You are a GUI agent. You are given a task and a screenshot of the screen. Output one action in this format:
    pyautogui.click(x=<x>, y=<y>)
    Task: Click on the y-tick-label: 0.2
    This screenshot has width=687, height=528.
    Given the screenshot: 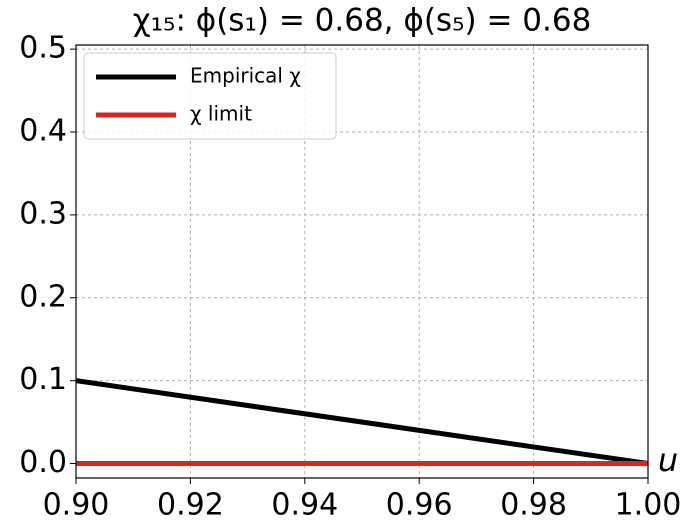 What is the action you would take?
    pyautogui.click(x=43, y=296)
    